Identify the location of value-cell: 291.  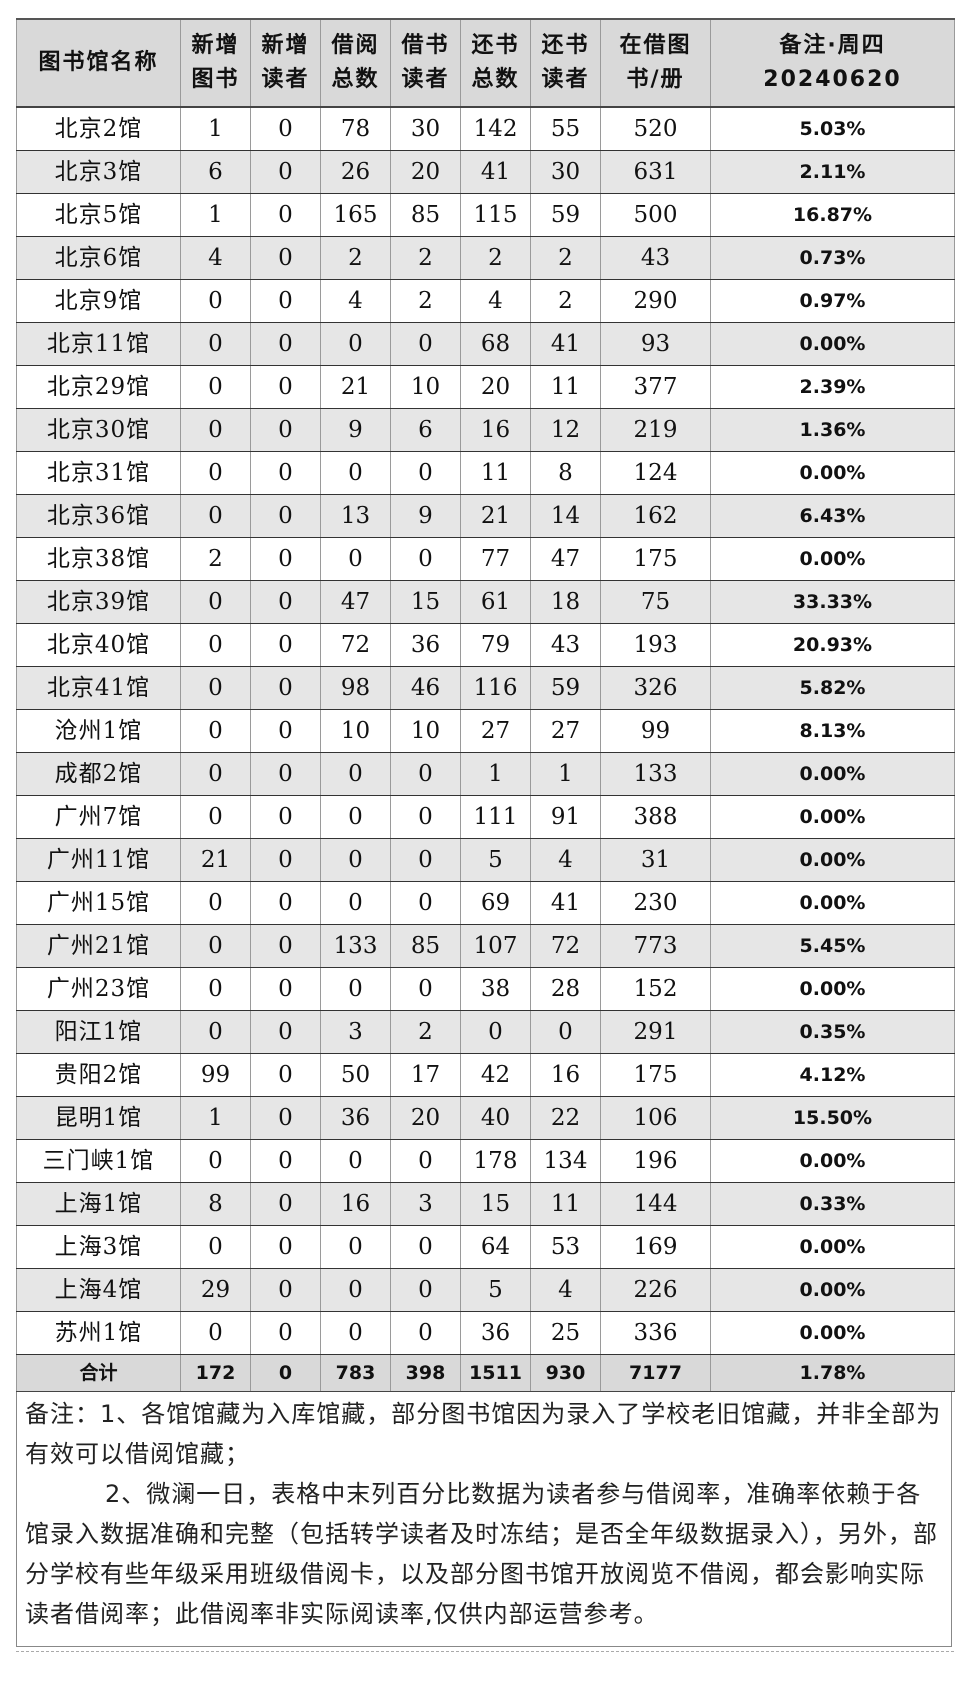
(655, 1032).